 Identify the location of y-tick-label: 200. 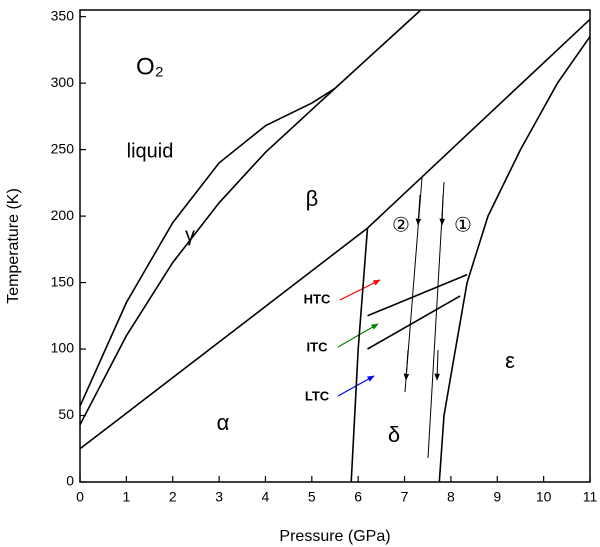
(63, 215).